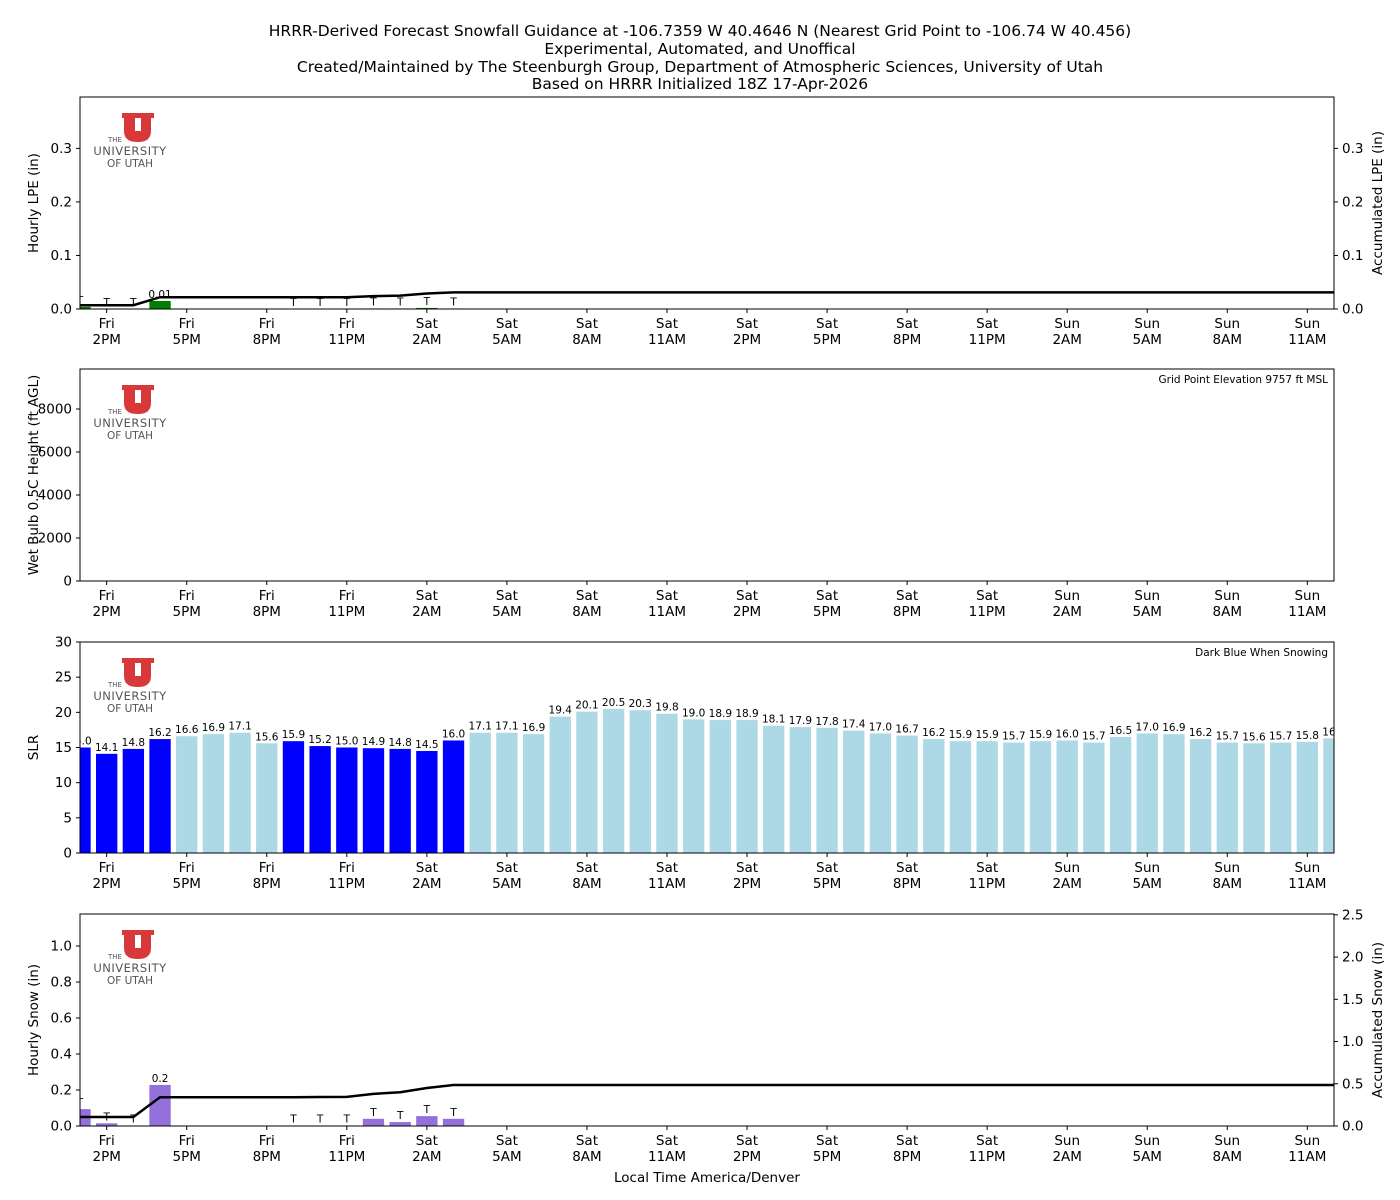 Image resolution: width=1400 pixels, height=1200 pixels. Describe the element at coordinates (267, 737) in the screenshot. I see `data-label: 15.6` at that location.